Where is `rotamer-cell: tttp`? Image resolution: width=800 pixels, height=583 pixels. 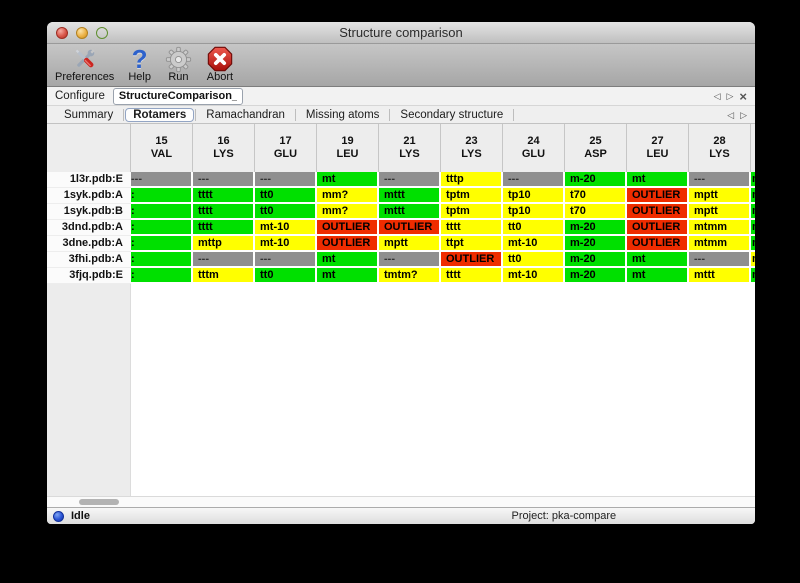 rotamer-cell: tttp is located at coordinates (472, 179).